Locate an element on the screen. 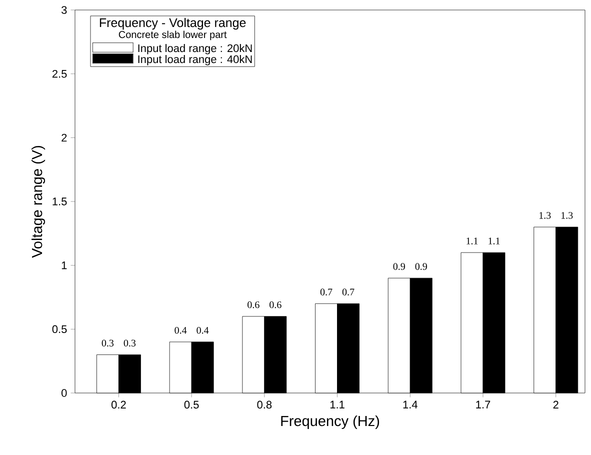 This screenshot has width=591, height=455. x-tick-label: 1.4 is located at coordinates (410, 404).